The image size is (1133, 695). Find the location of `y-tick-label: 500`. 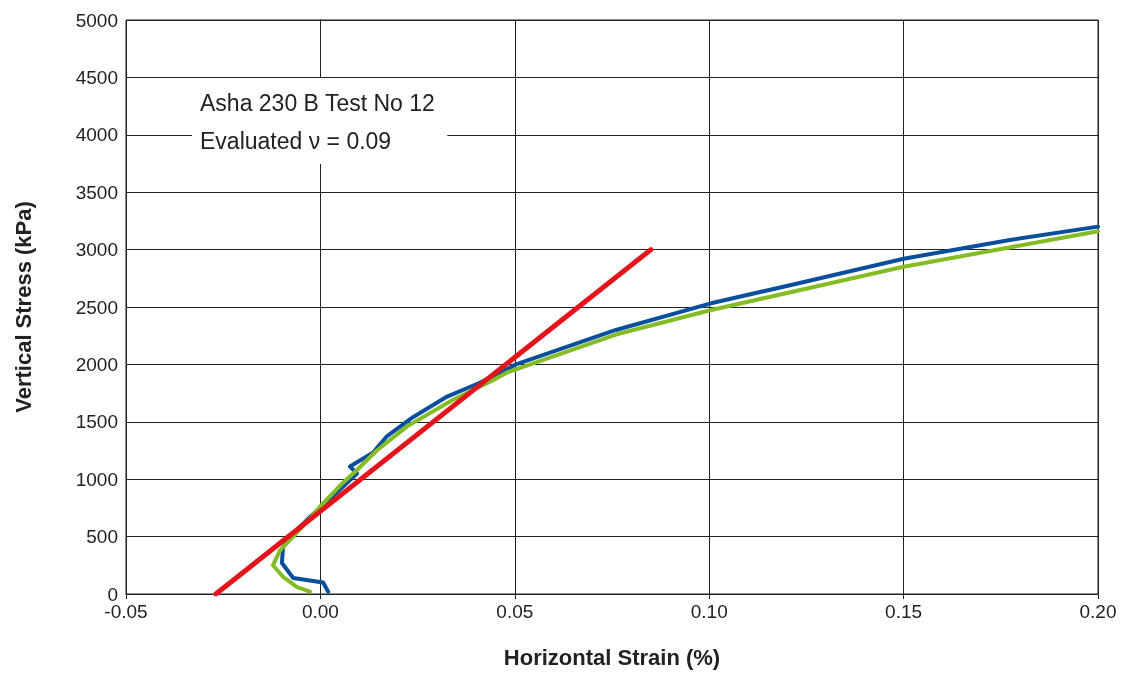

y-tick-label: 500 is located at coordinates (102, 537).